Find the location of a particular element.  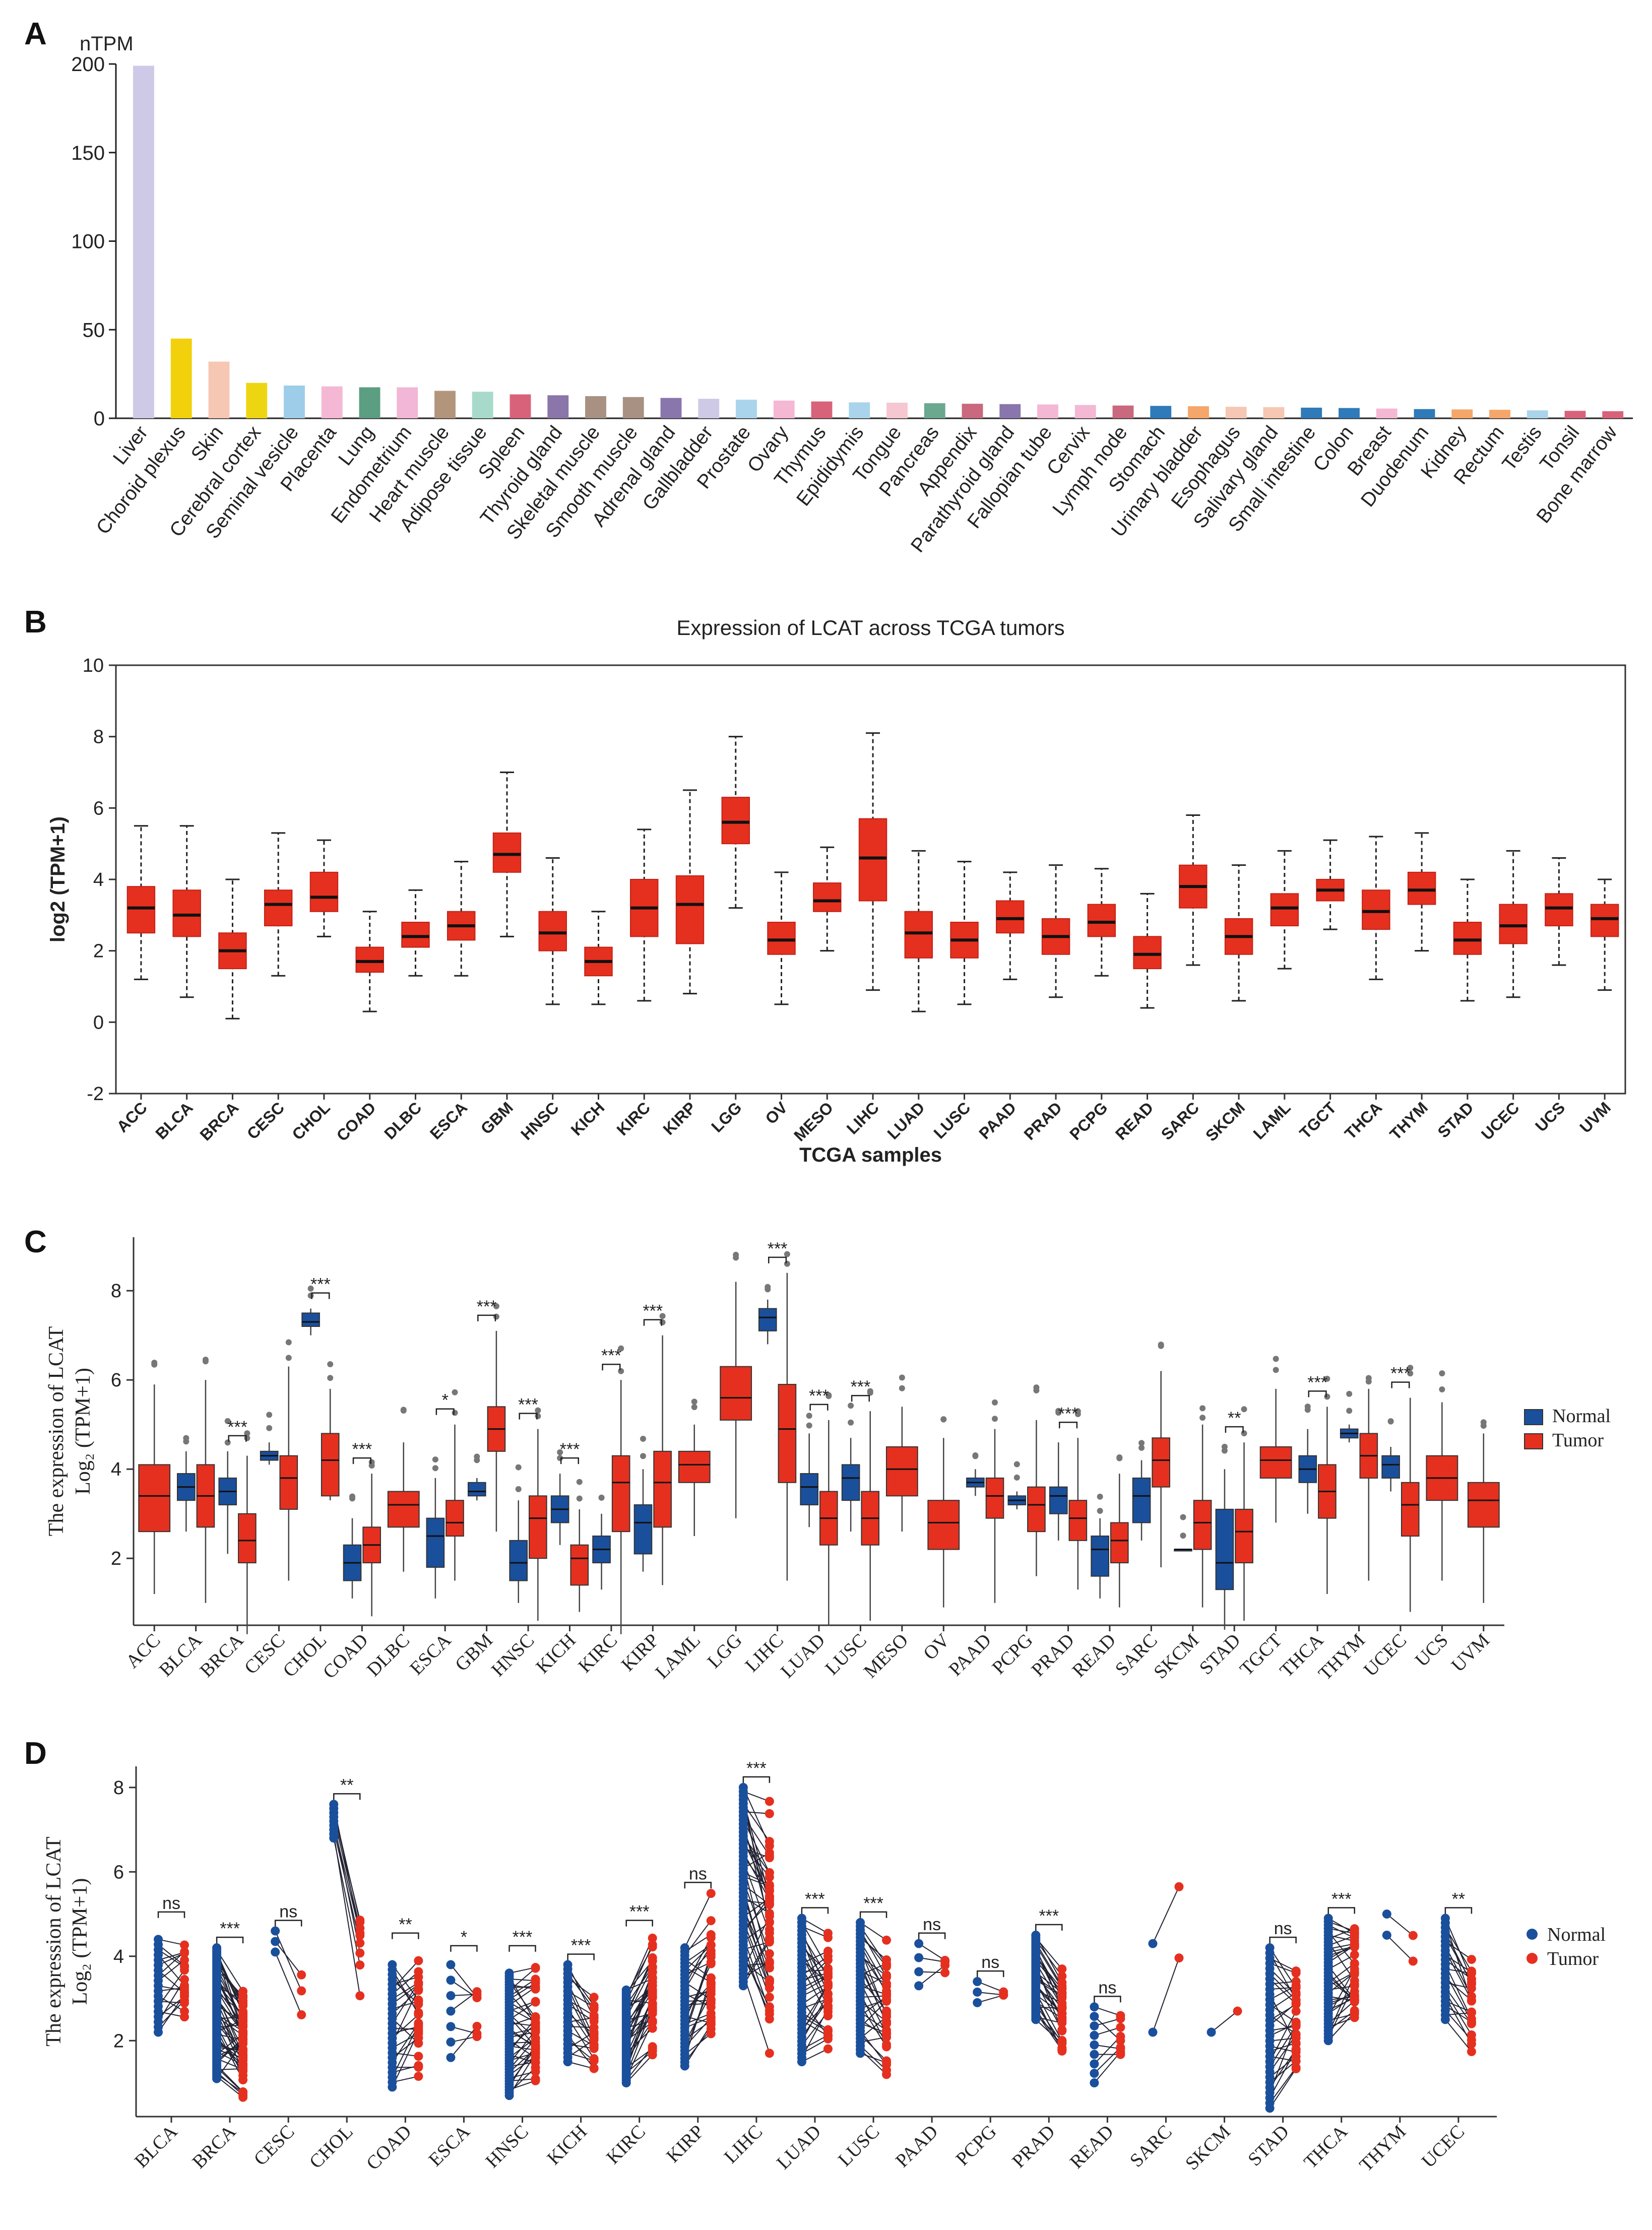

bar-rectum is located at coordinates (1499, 414).